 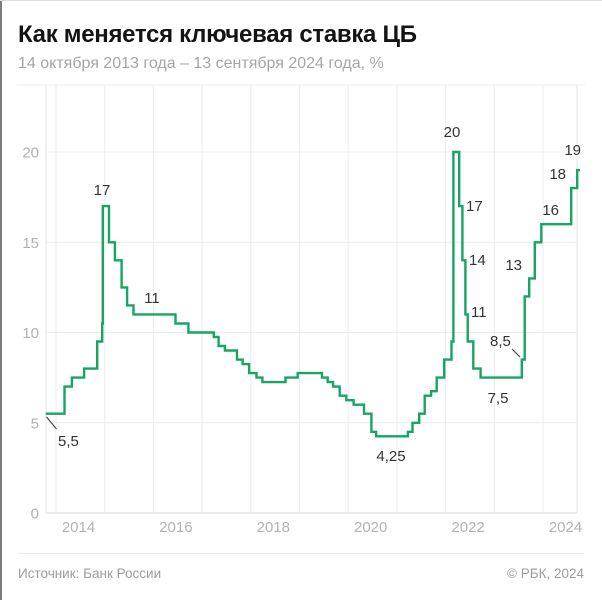 What do you see at coordinates (500, 341) in the screenshot?
I see `data-label: 8,5` at bounding box center [500, 341].